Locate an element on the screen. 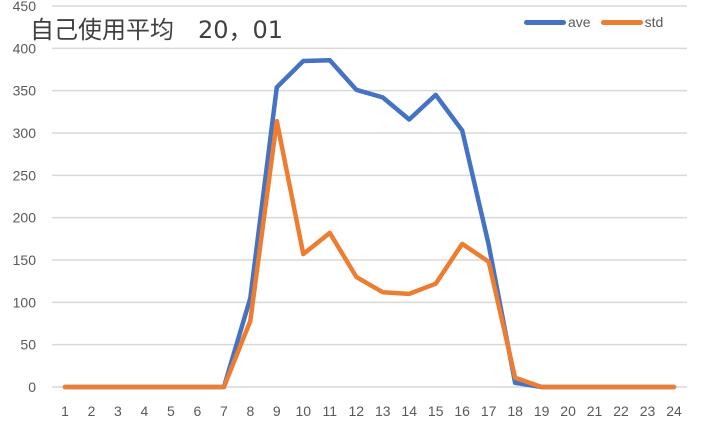 The height and width of the screenshot is (424, 707). legend-label-std: std is located at coordinates (654, 22).